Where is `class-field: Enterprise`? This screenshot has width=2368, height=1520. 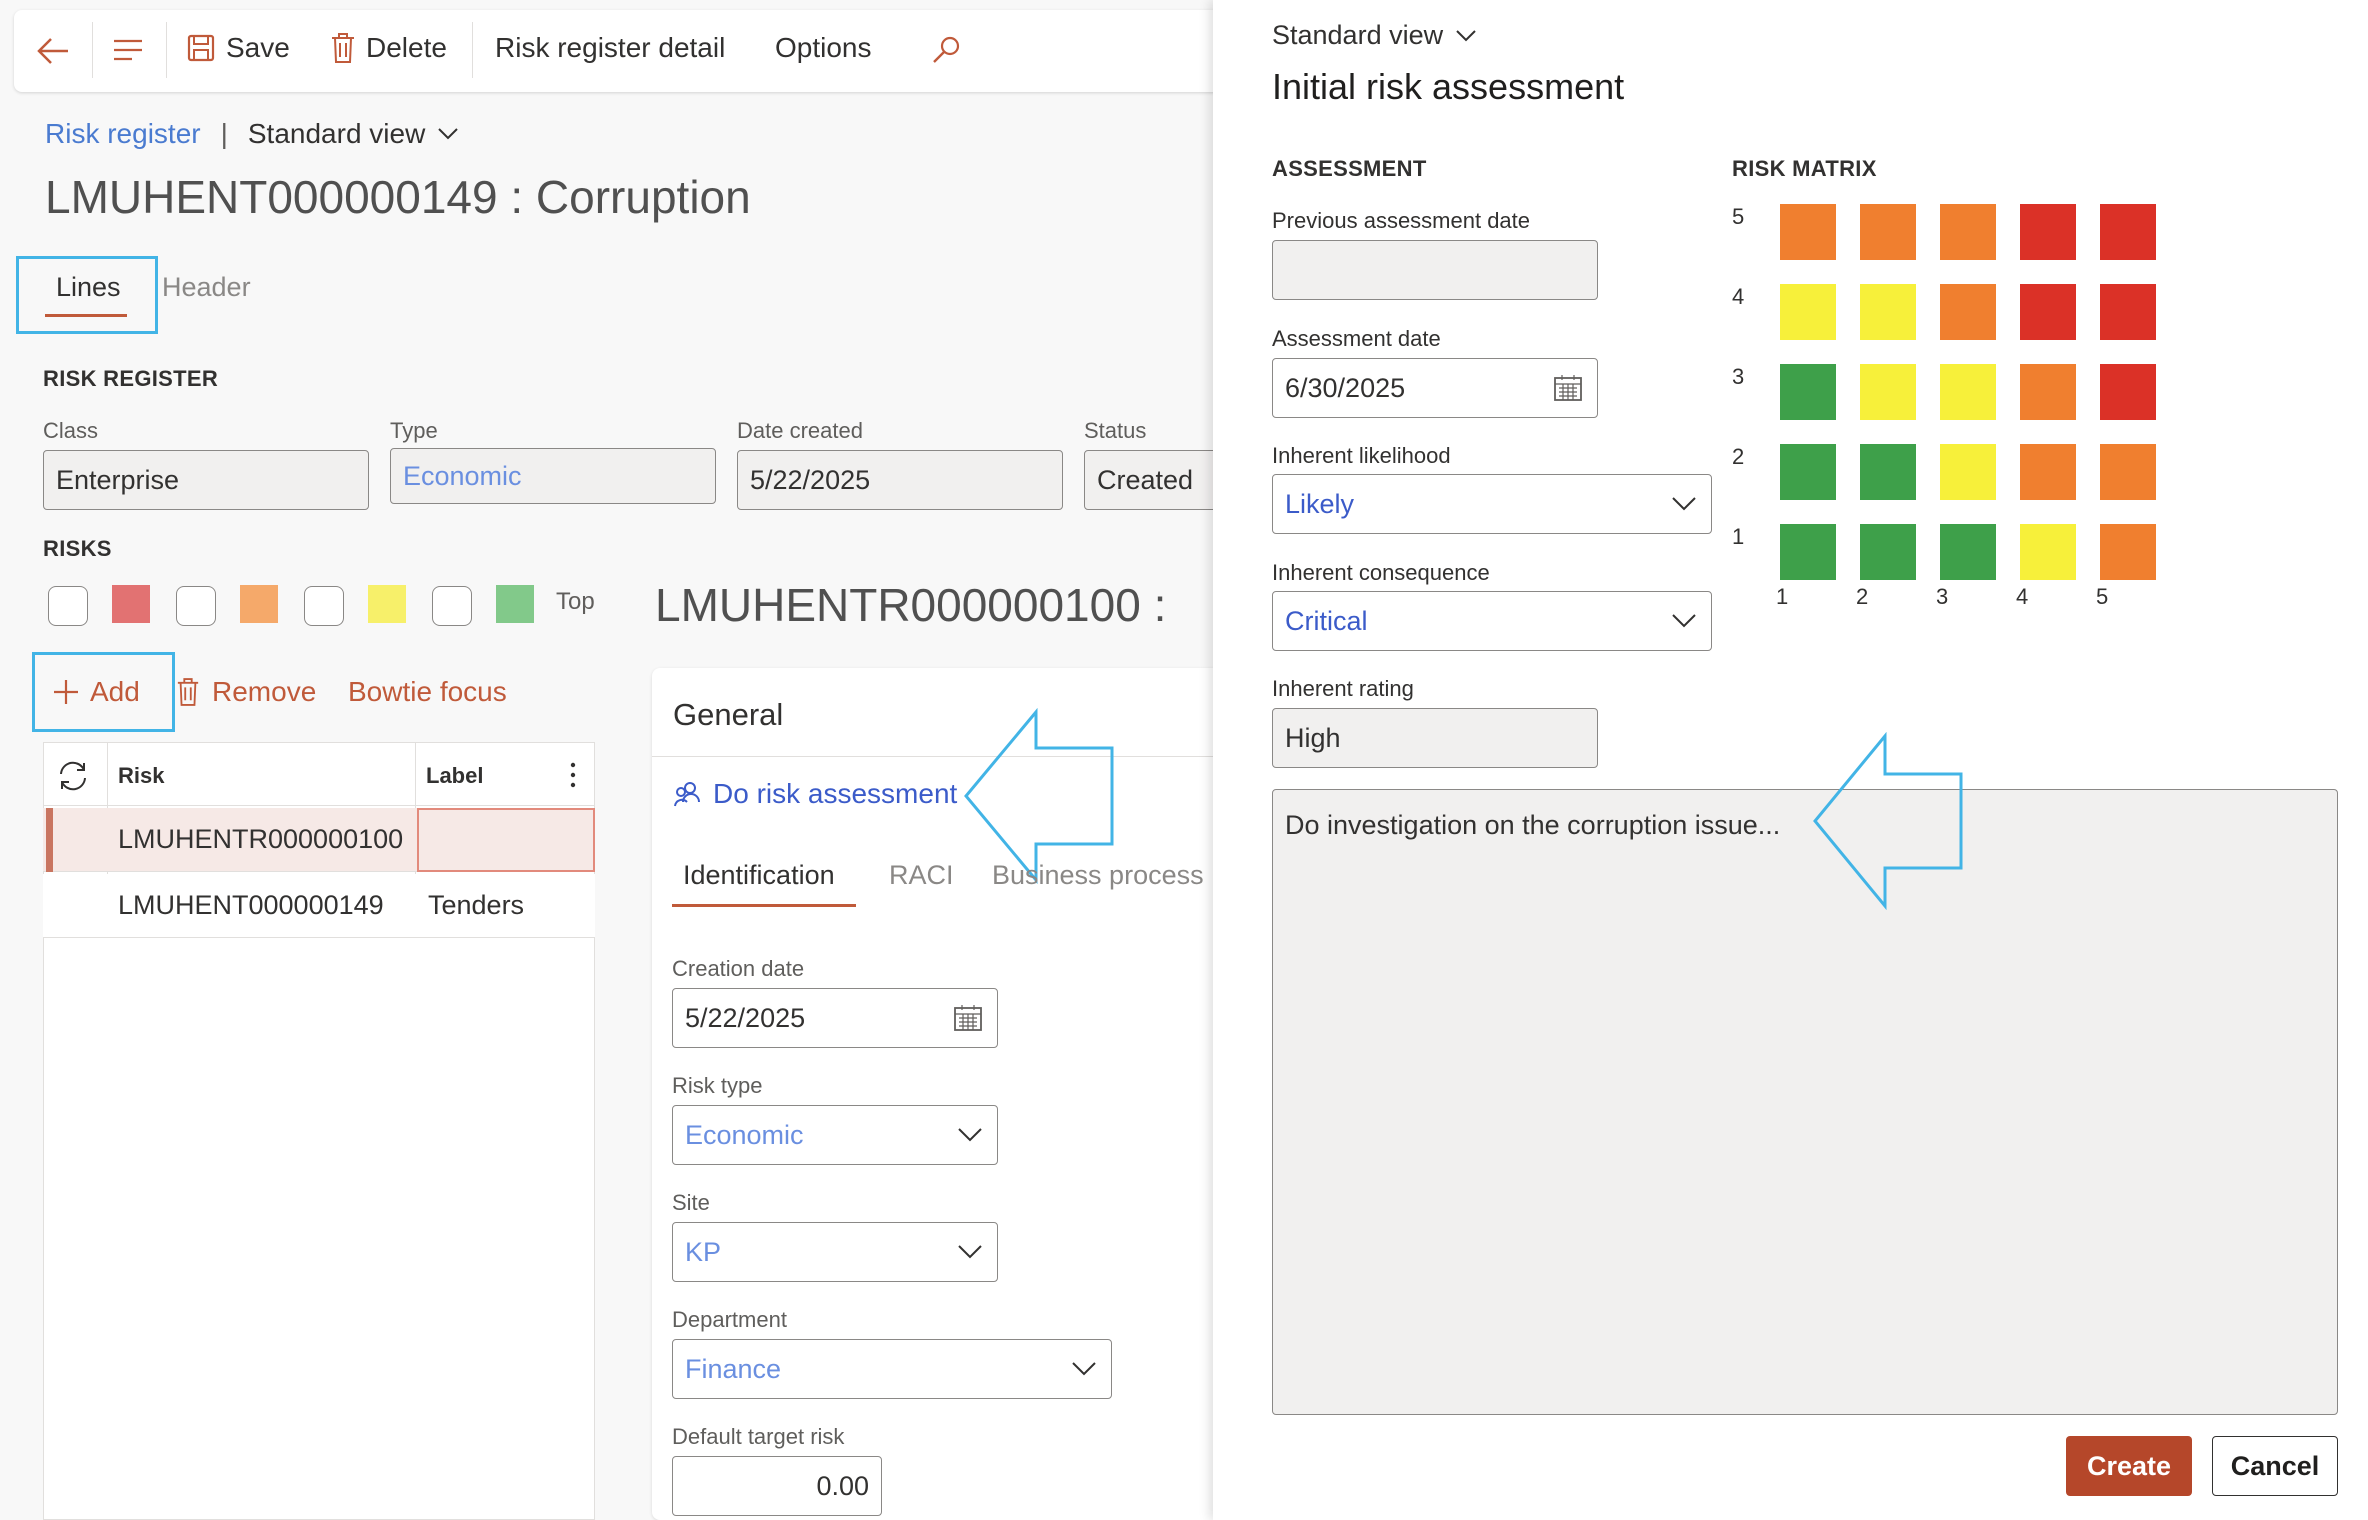 class-field: Enterprise is located at coordinates (206, 480).